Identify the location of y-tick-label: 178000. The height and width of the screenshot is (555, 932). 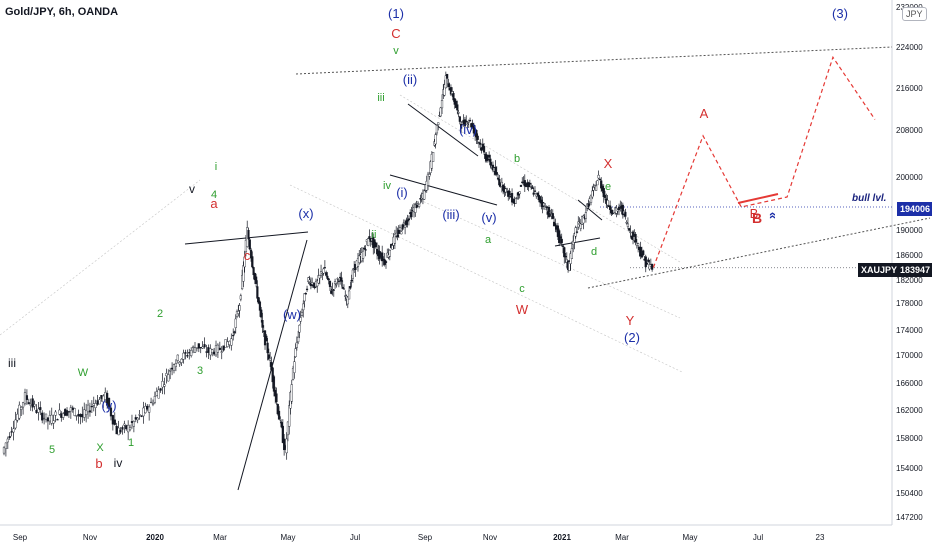
(909, 303).